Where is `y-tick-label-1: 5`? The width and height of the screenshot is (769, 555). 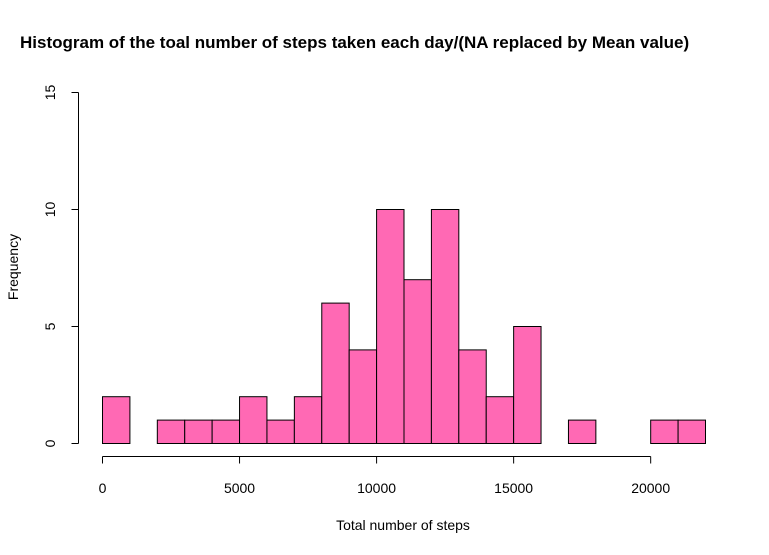 y-tick-label-1: 5 is located at coordinates (50, 326).